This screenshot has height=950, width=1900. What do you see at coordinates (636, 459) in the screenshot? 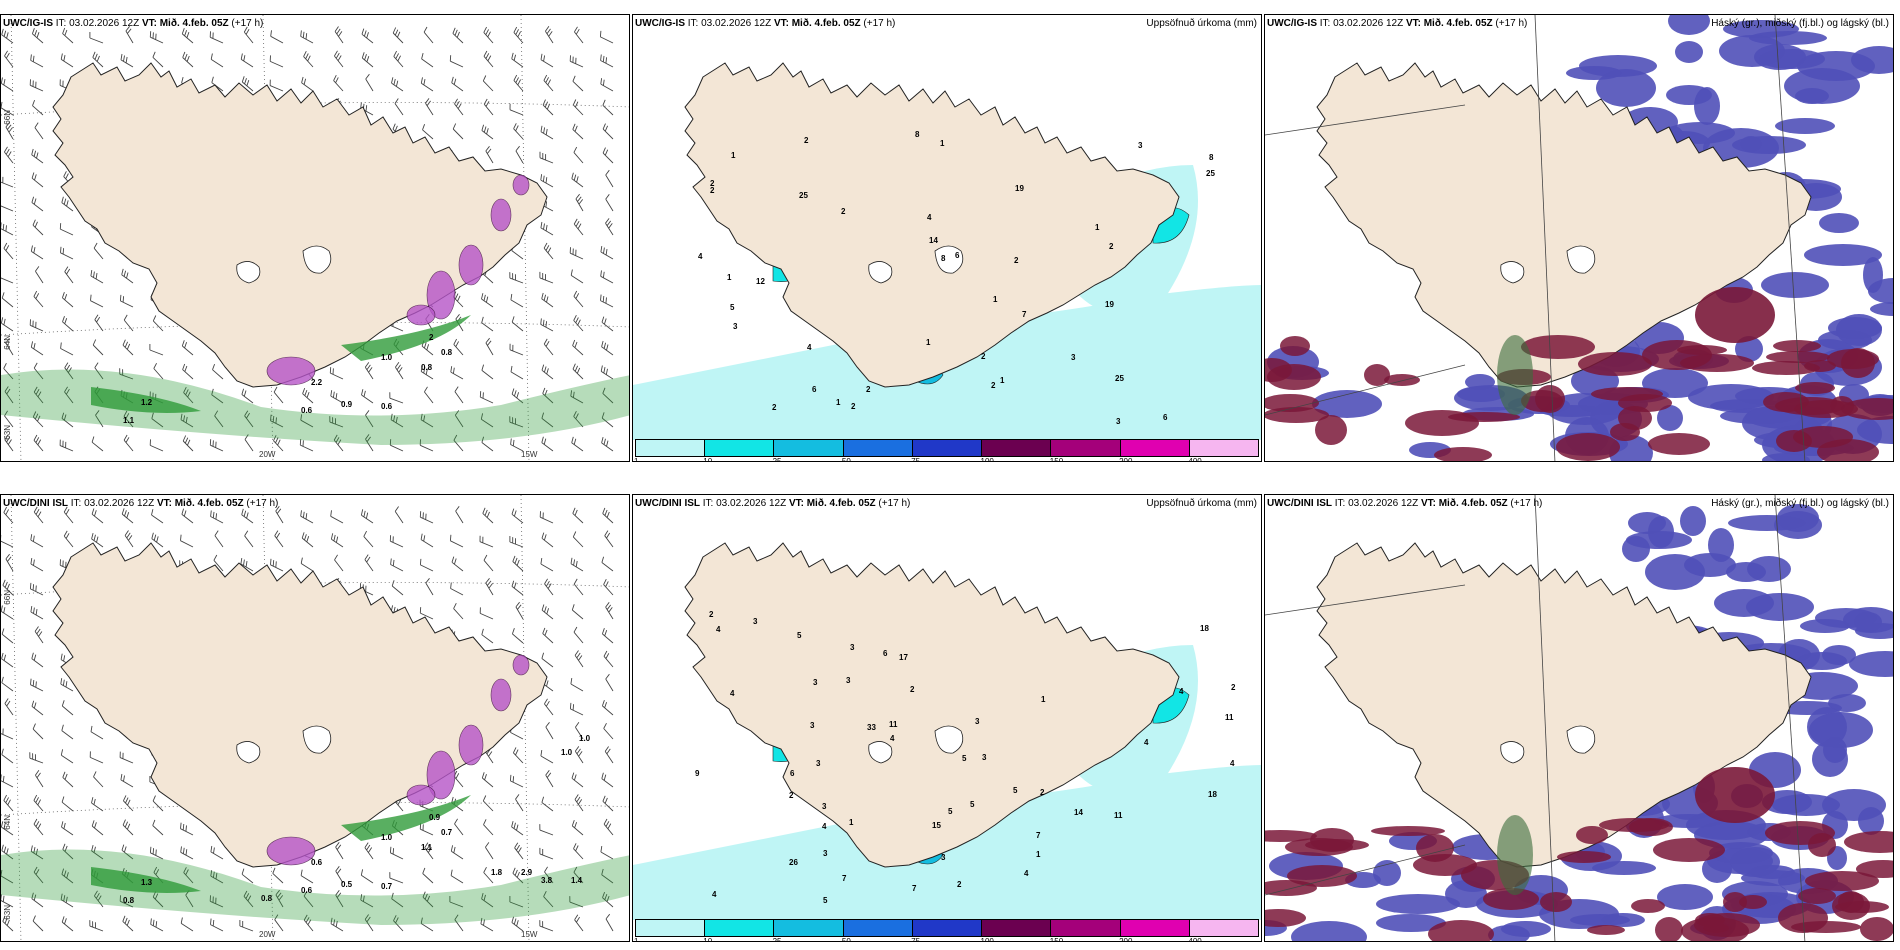
I see `colorbar-tick: 1` at bounding box center [636, 459].